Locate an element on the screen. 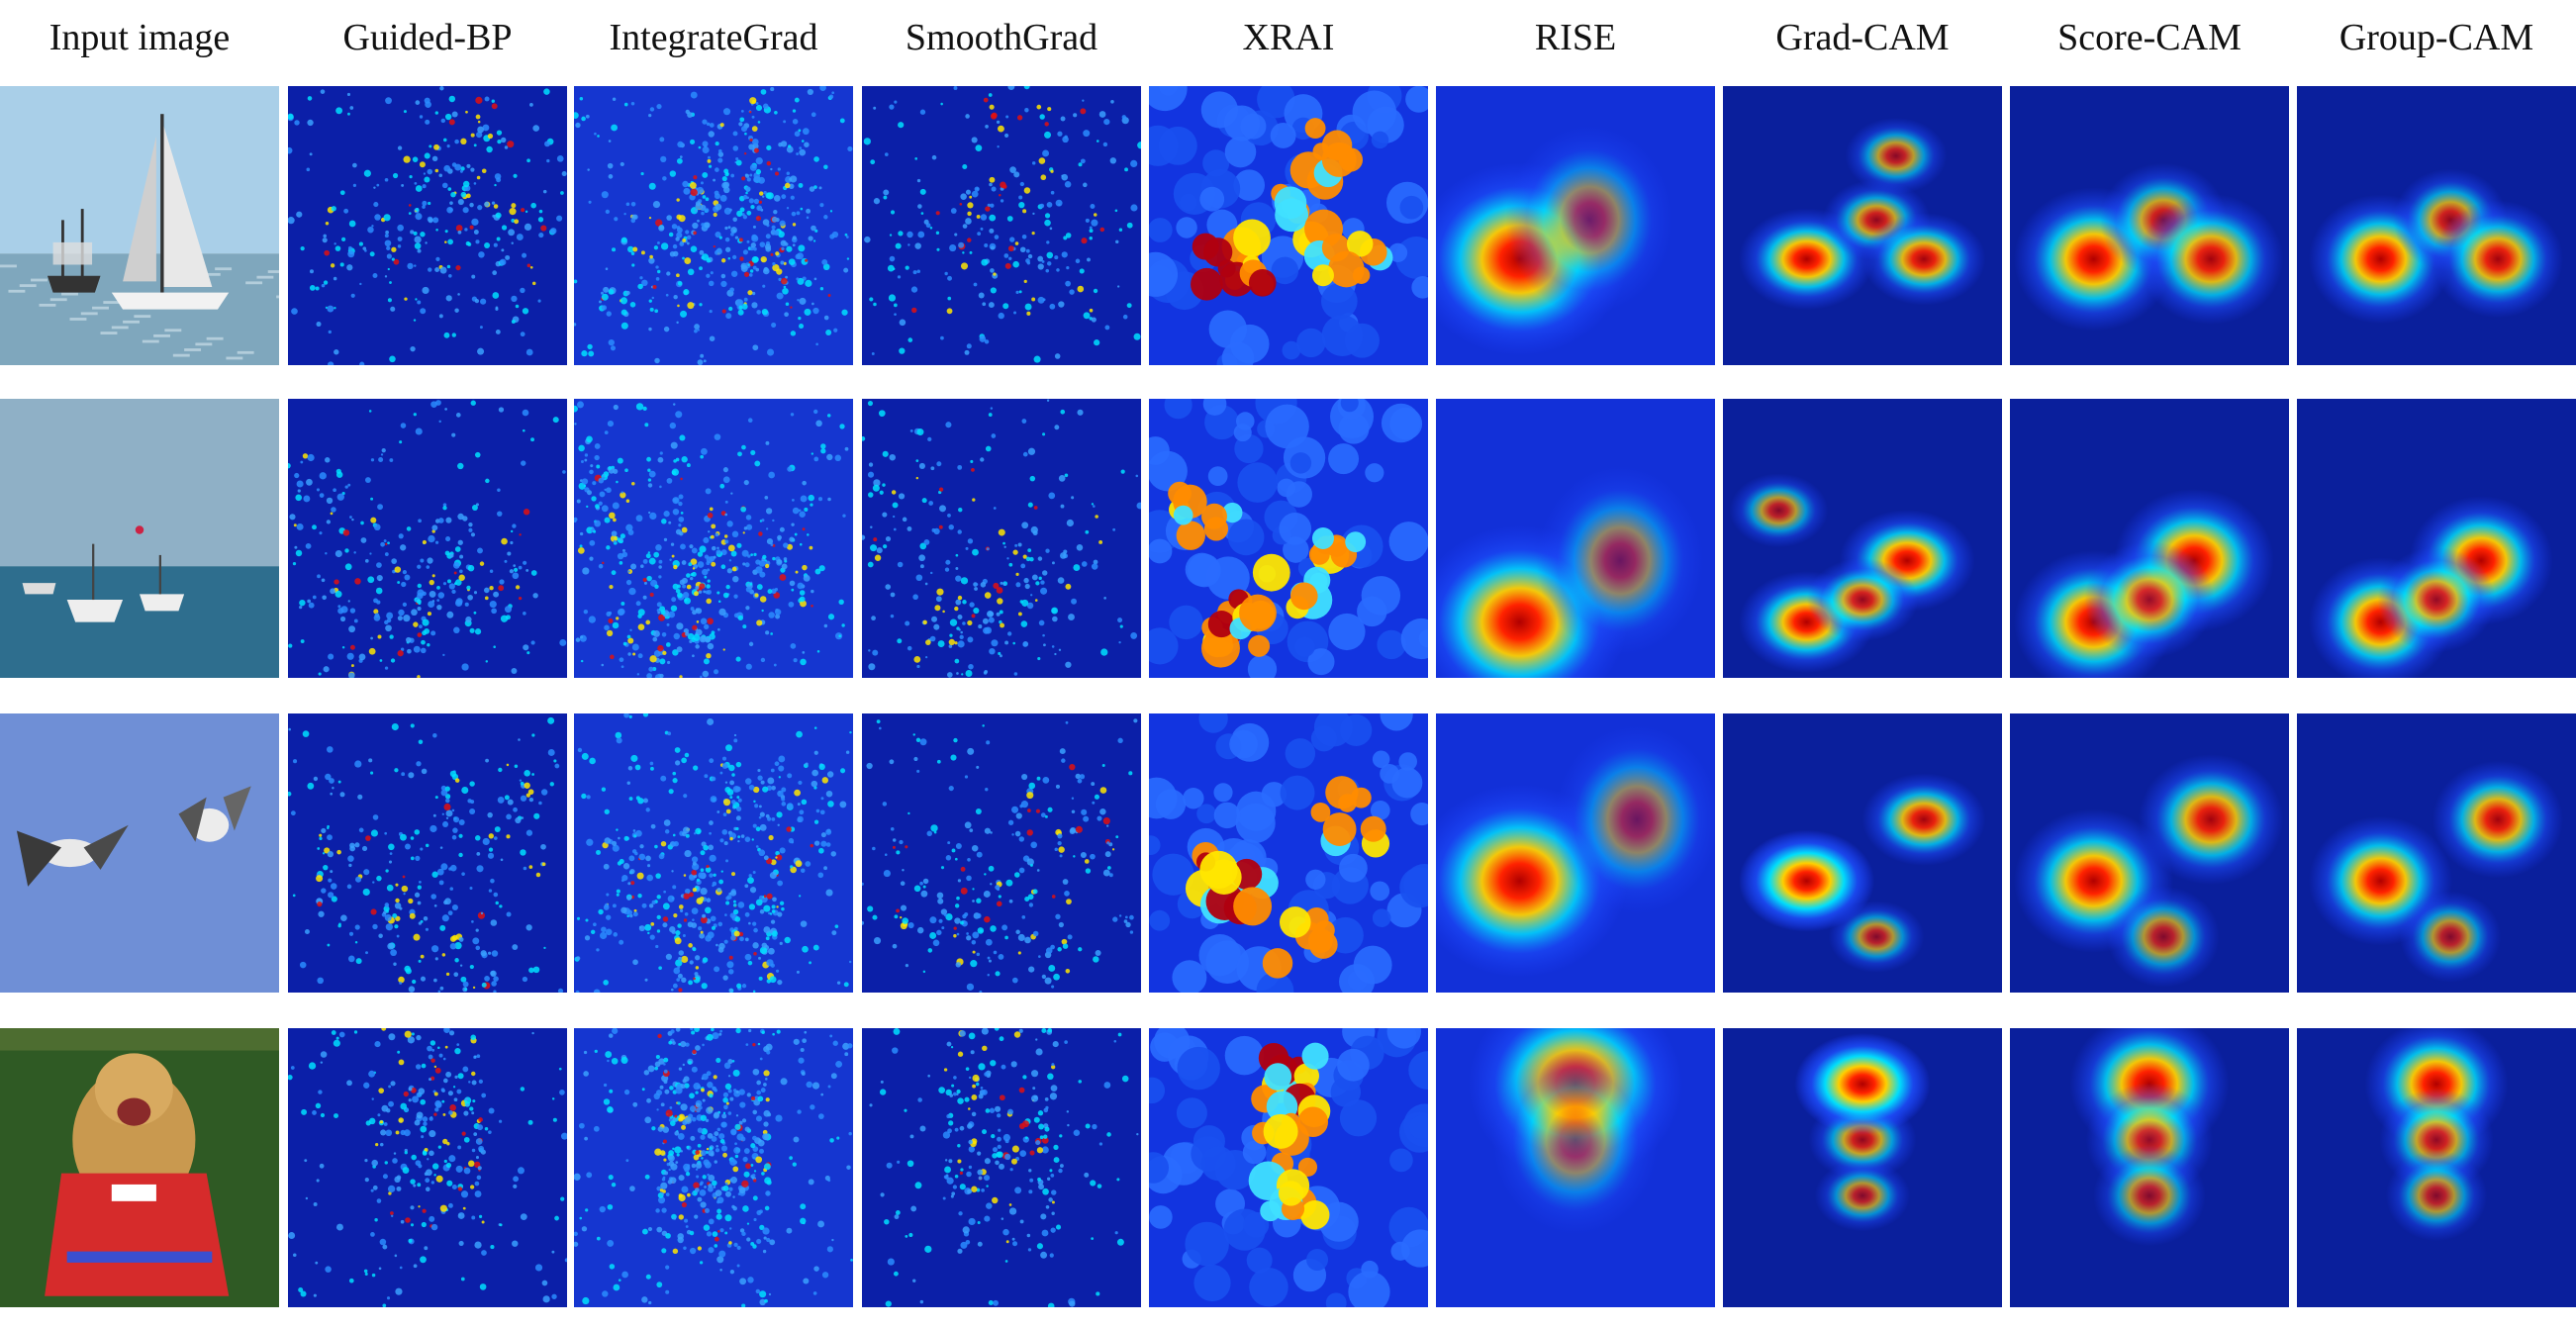  sailboat-photo is located at coordinates (139, 226).